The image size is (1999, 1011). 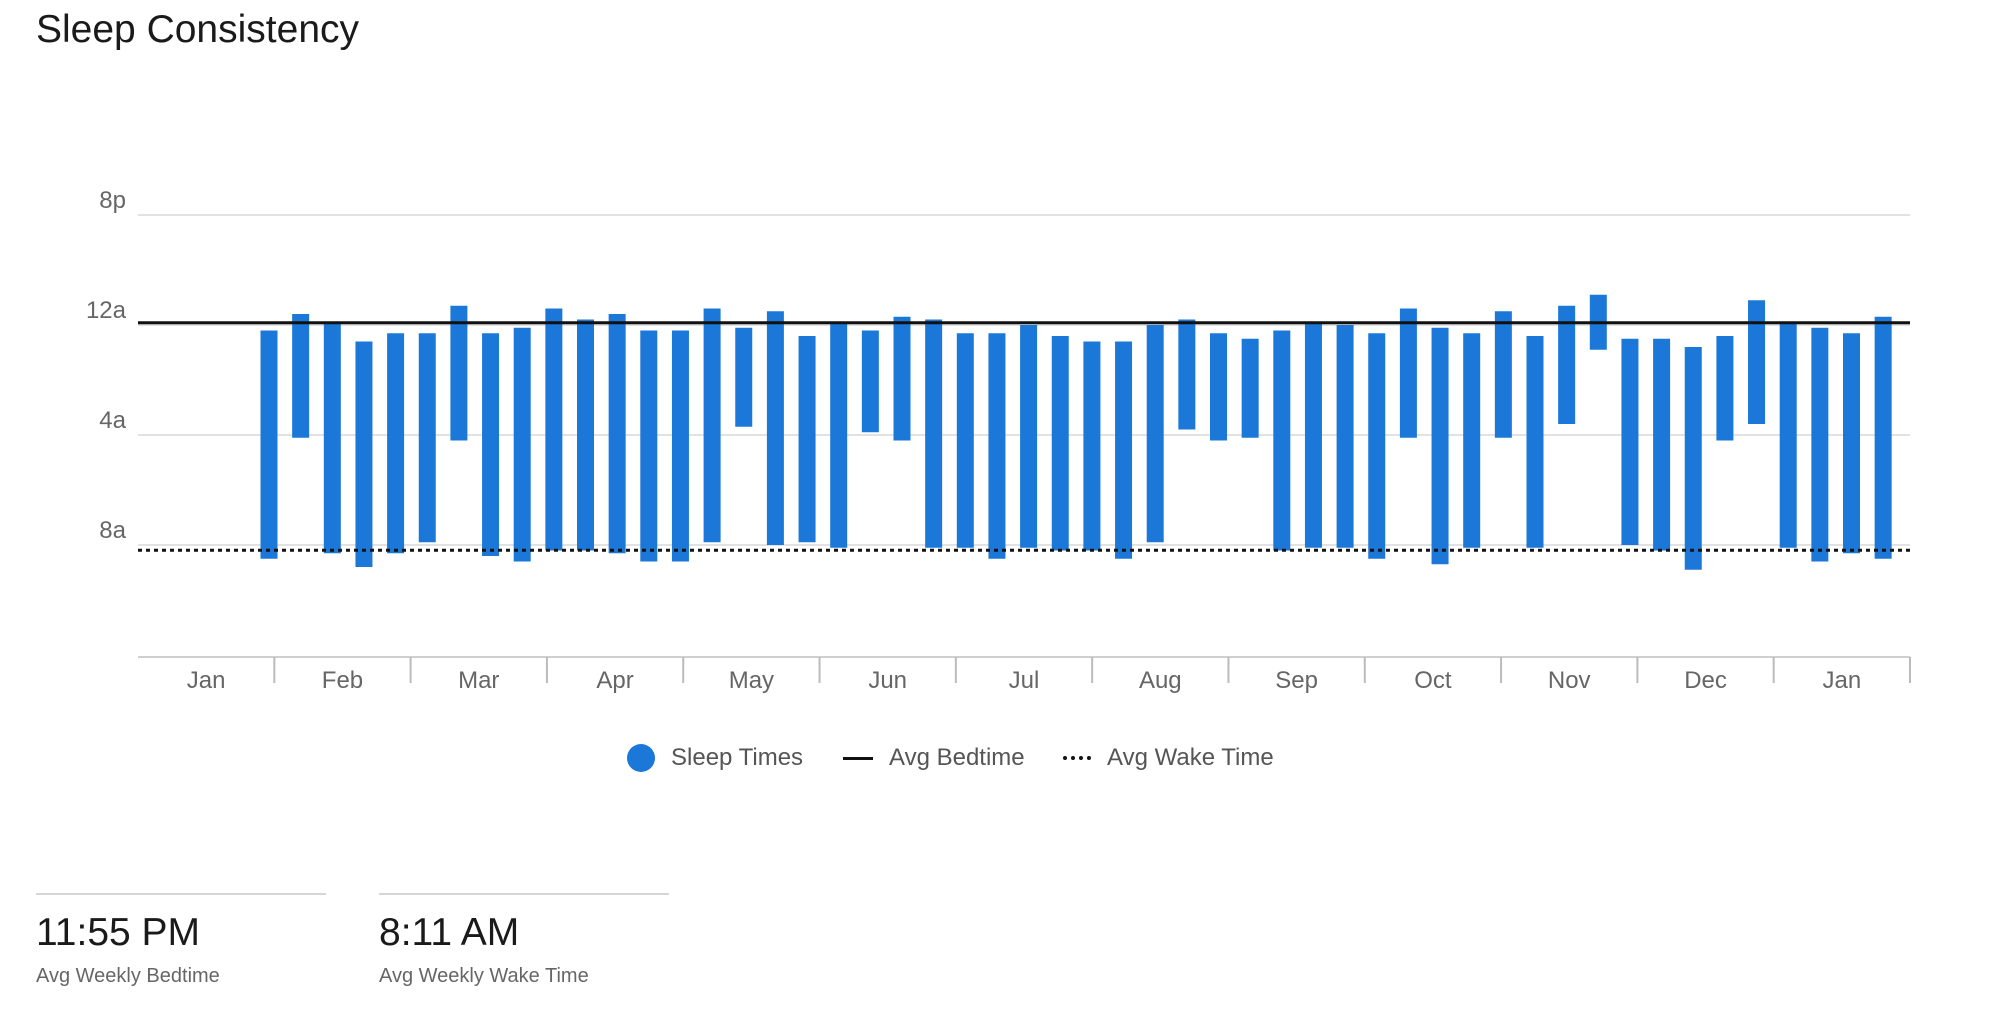 I want to click on stat-avg-wake-time-value: 8:11 AM, so click(x=449, y=932).